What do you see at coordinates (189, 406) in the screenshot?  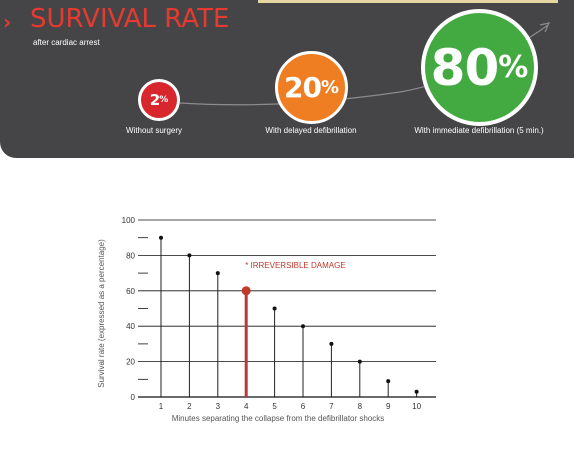 I see `x-tick-label: 2` at bounding box center [189, 406].